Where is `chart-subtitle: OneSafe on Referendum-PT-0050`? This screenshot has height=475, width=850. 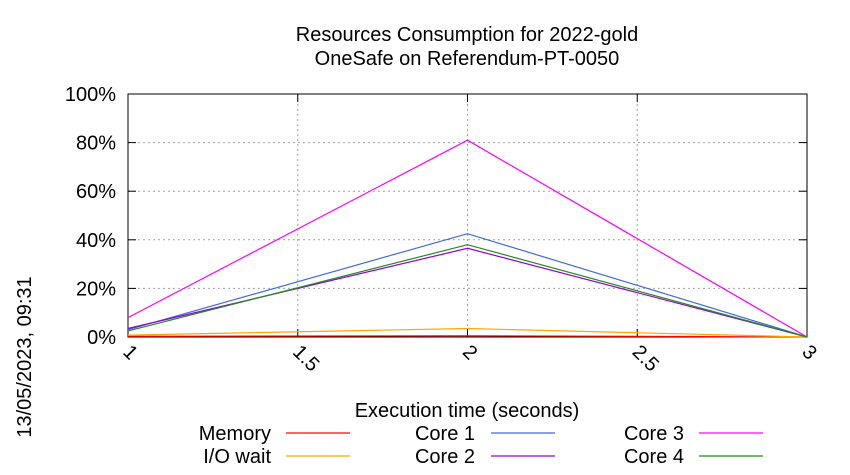 chart-subtitle: OneSafe on Referendum-PT-0050 is located at coordinates (467, 59).